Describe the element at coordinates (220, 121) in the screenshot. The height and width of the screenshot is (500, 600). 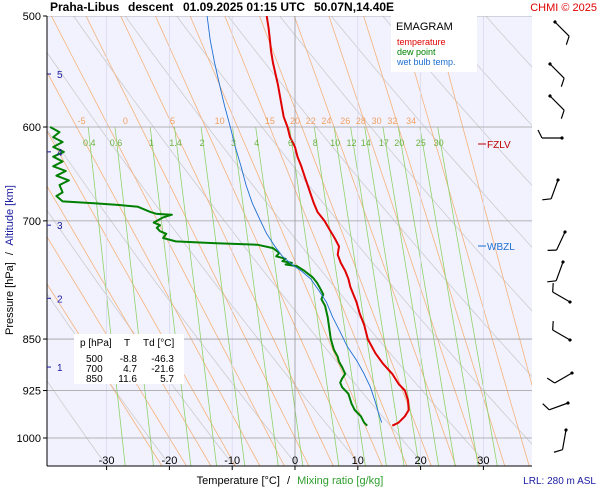
I see `theta-label: 10` at that location.